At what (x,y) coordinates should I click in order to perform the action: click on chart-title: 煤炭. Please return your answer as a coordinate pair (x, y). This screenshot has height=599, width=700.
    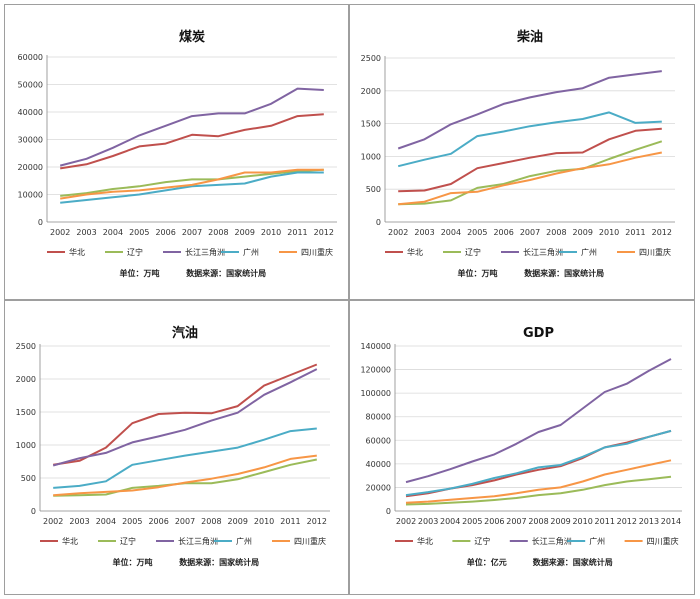
    Looking at the image, I should click on (192, 37).